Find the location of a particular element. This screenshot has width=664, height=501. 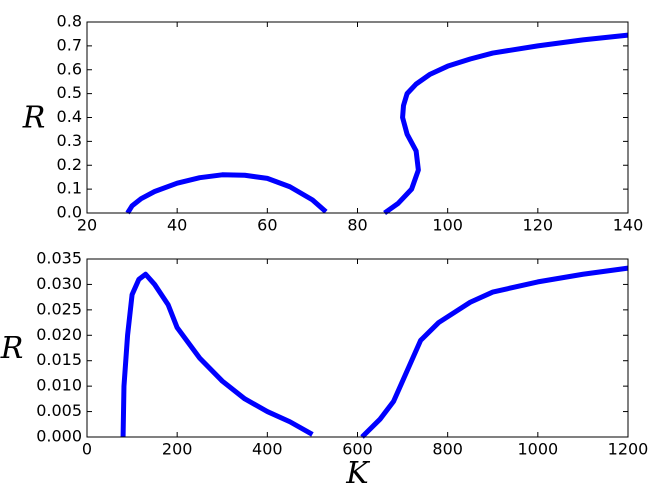

x-tick-label: 1200 is located at coordinates (628, 449).